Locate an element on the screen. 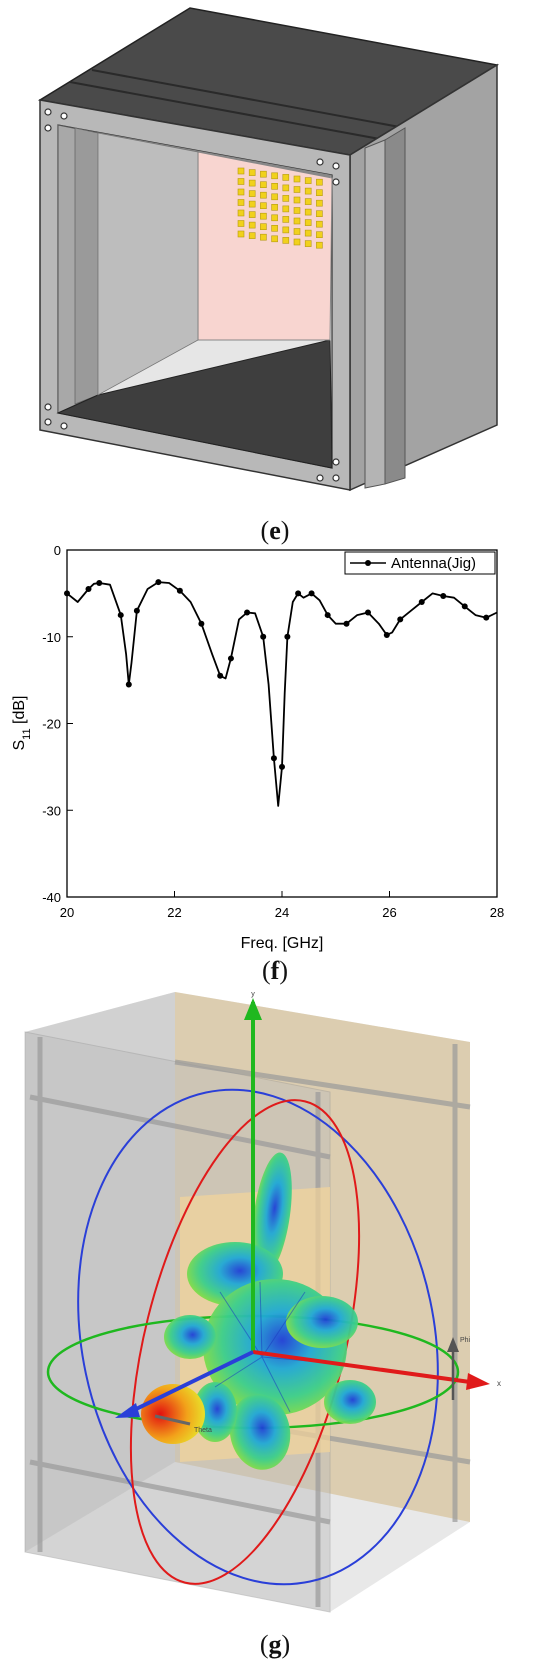 The image size is (550, 1670). legend-label: Antenna(Jig) is located at coordinates (433, 563).